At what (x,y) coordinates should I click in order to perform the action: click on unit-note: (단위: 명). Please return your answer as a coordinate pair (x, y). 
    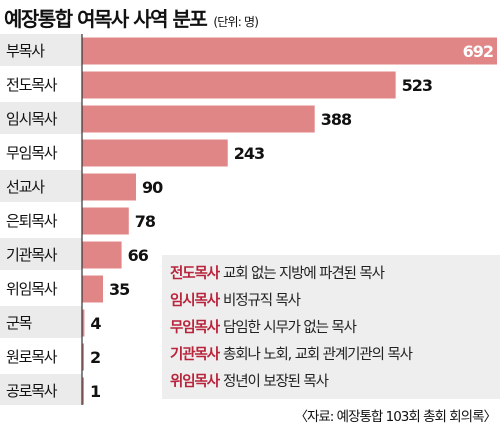
    Looking at the image, I should click on (236, 22).